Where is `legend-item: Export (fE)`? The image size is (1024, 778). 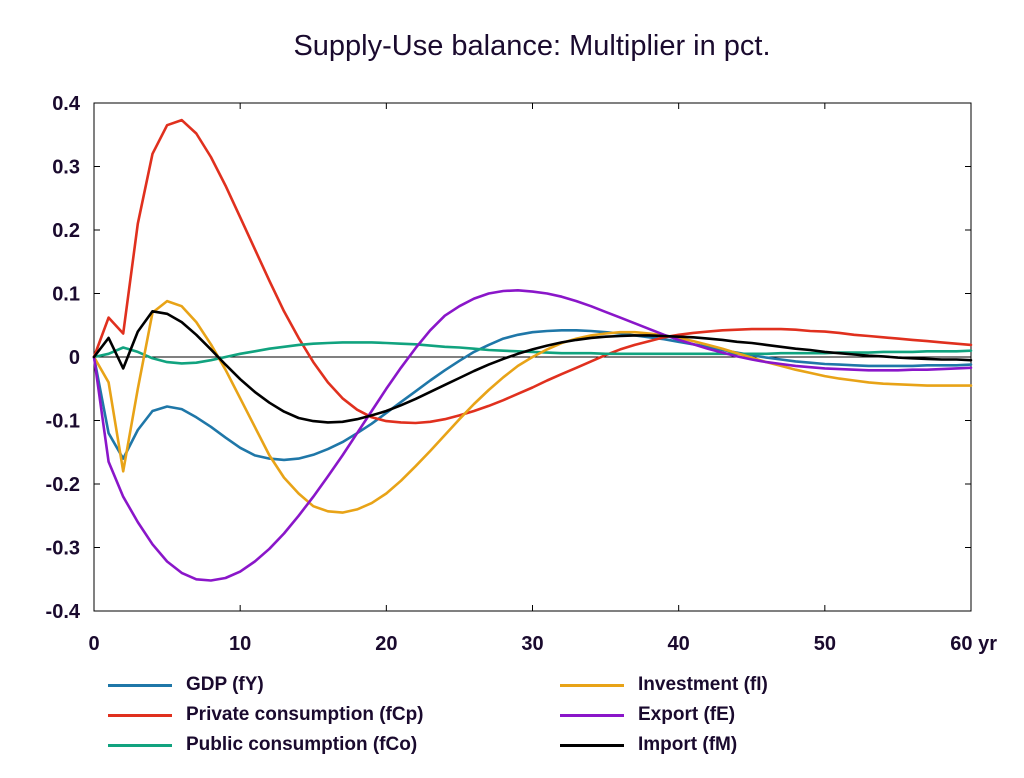 legend-item: Export (fE) is located at coordinates (647, 715).